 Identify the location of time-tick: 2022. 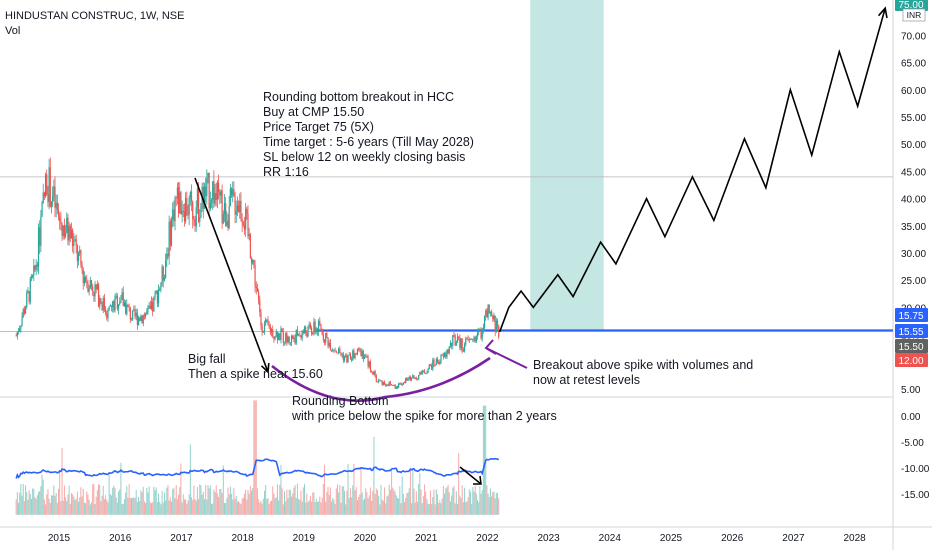
(487, 538).